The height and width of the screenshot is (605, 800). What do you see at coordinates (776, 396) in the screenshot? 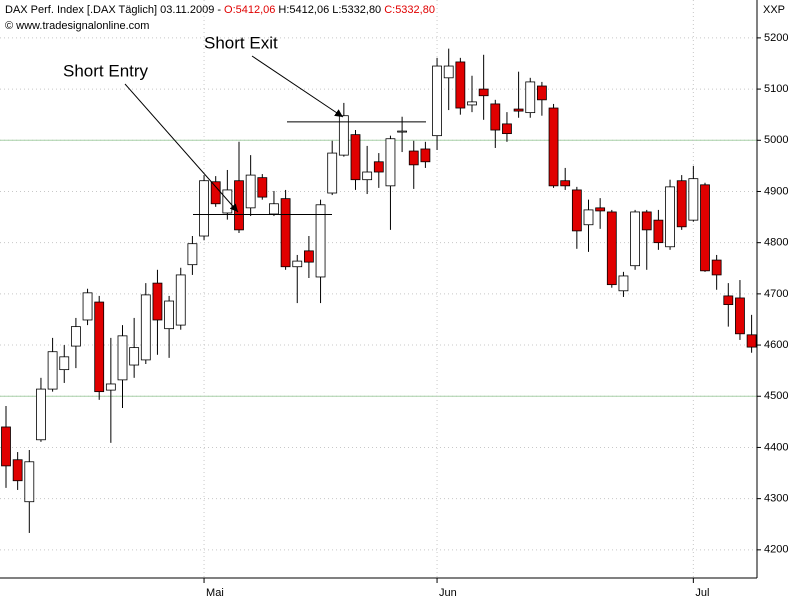
I see `y-tick-label: 4500` at bounding box center [776, 396].